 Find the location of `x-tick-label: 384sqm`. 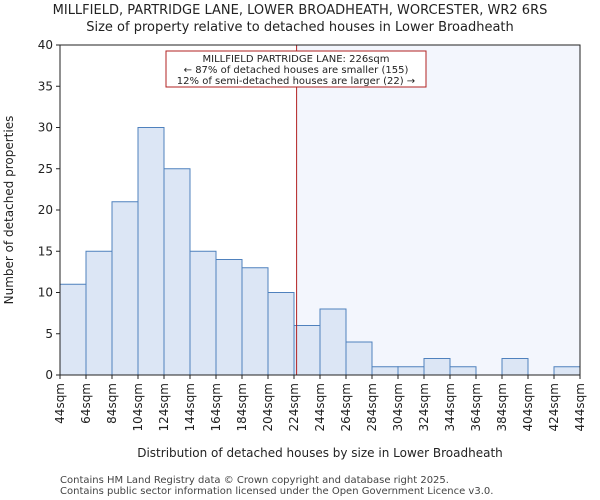

x-tick-label: 384sqm is located at coordinates (502, 407).